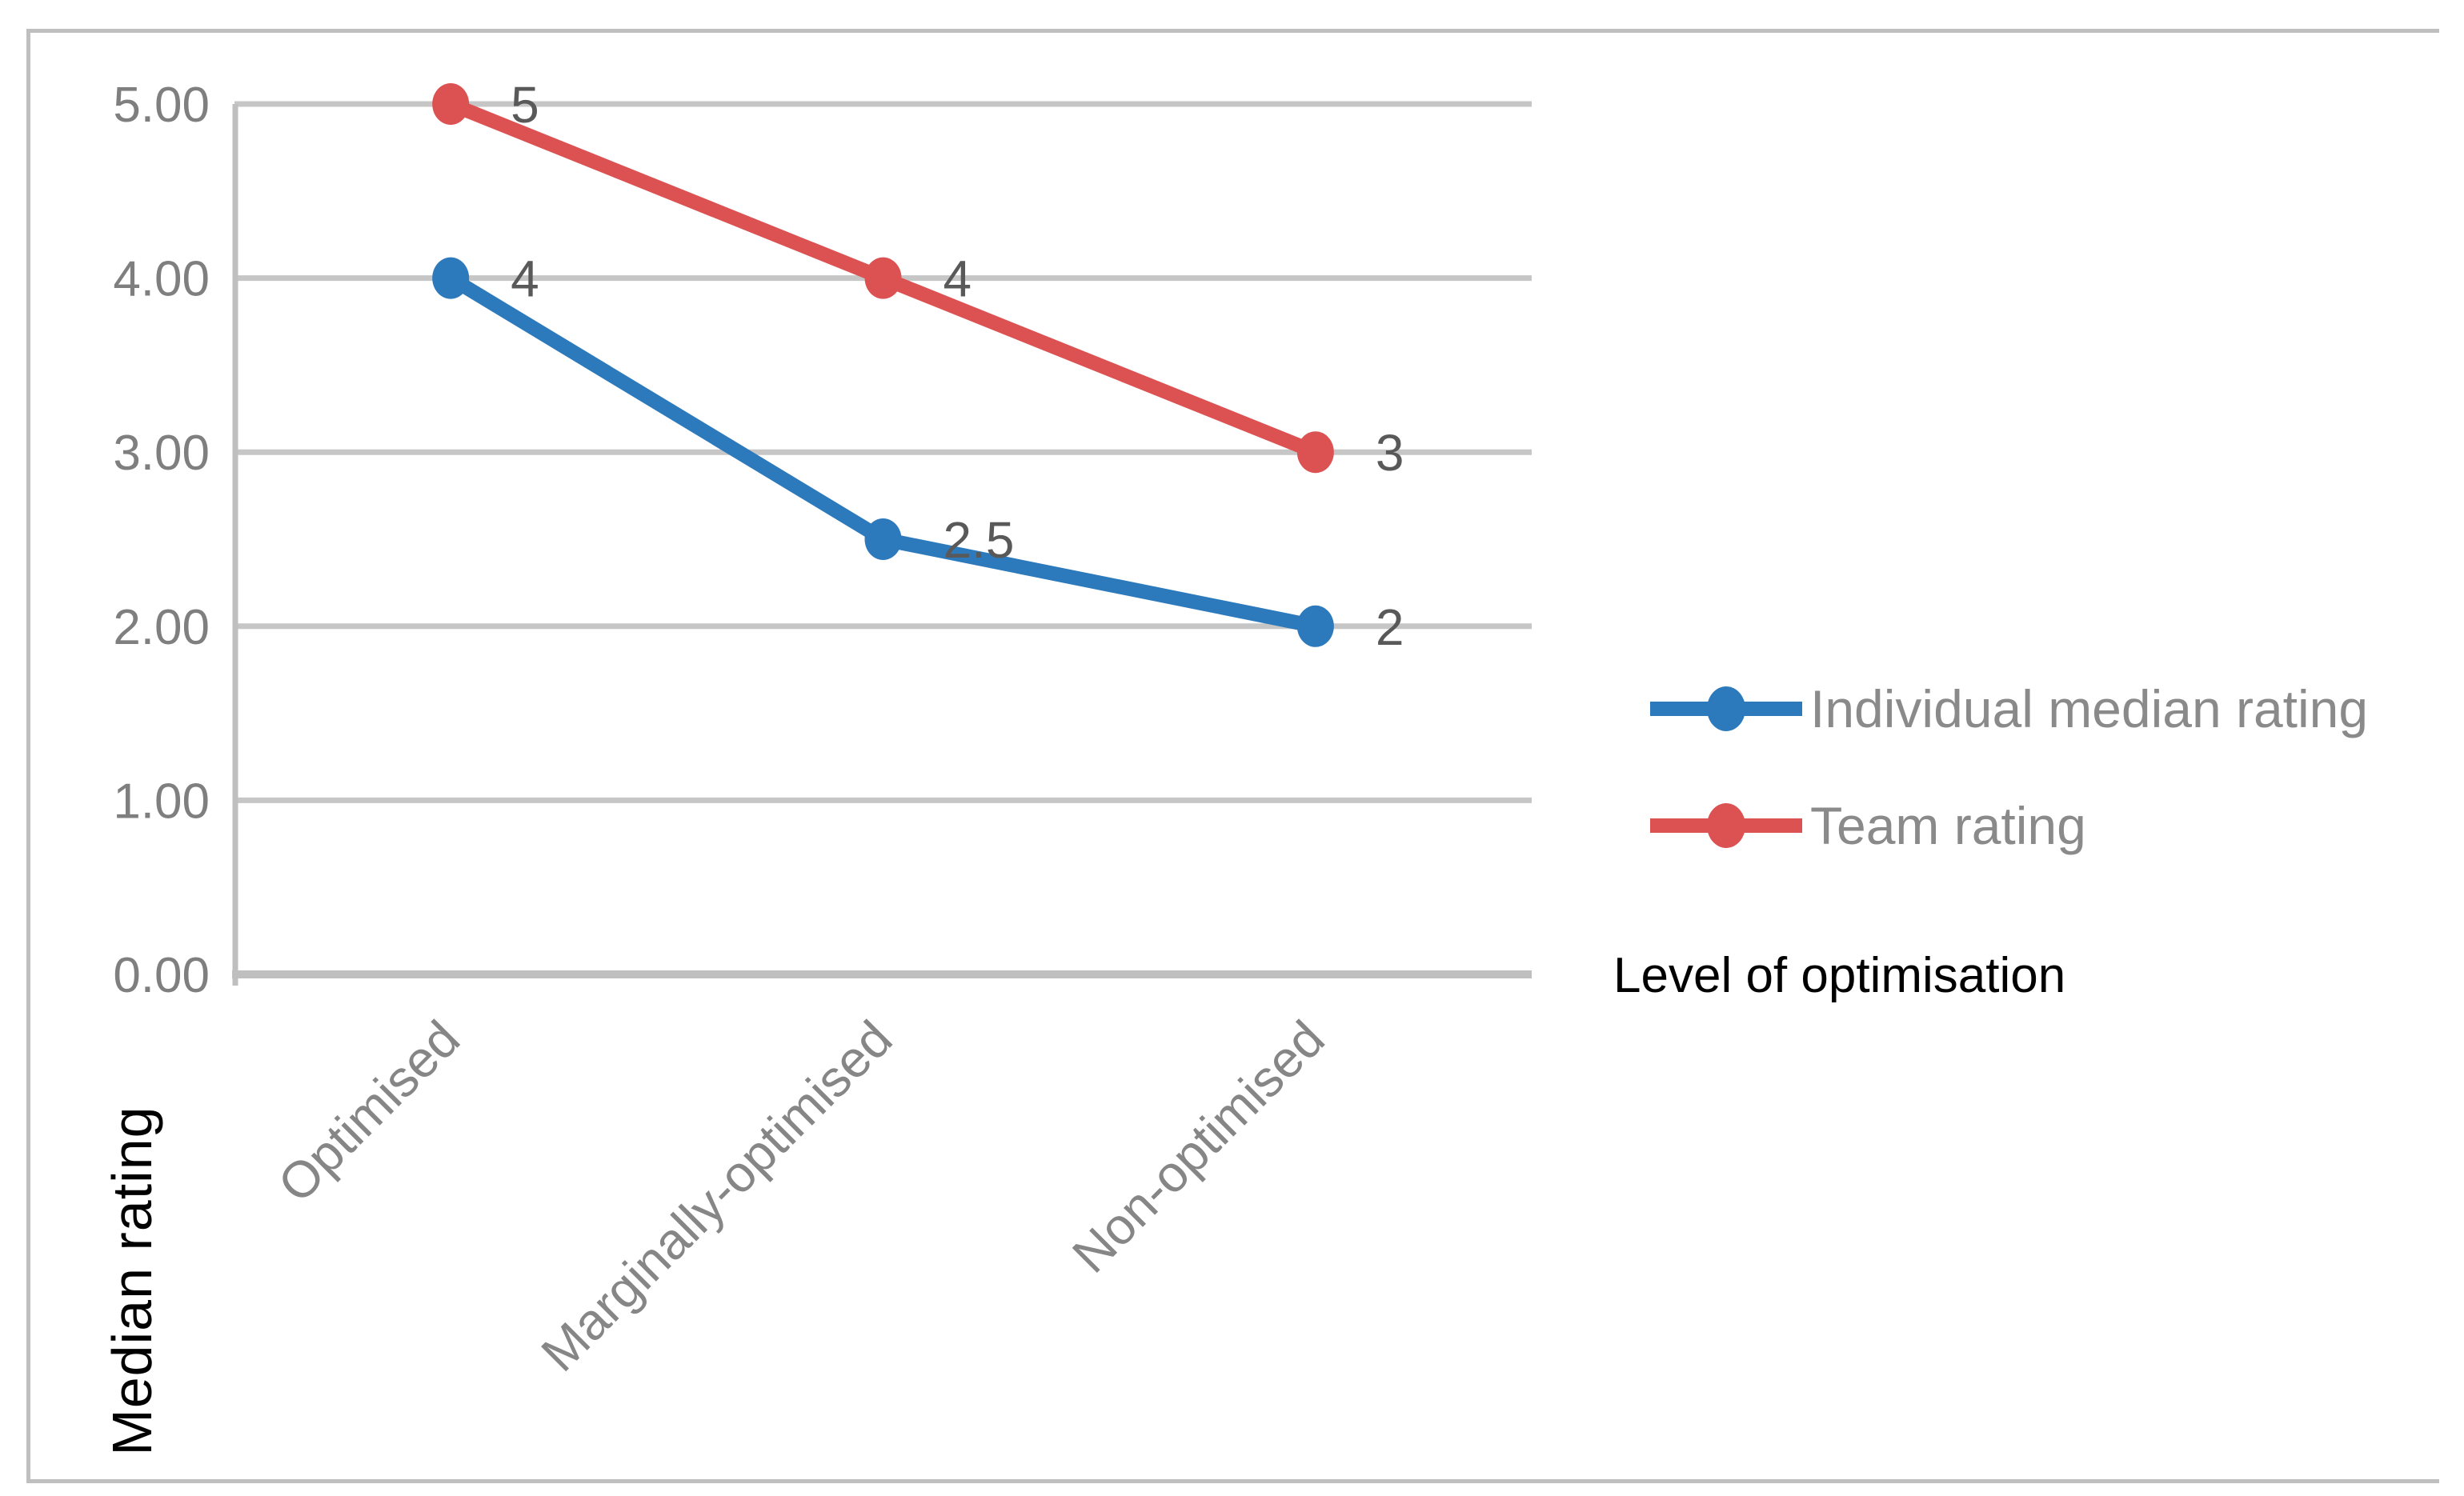 This screenshot has width=2464, height=1496. Describe the element at coordinates (162, 105) in the screenshot. I see `y-tick-label: 5.00` at that location.